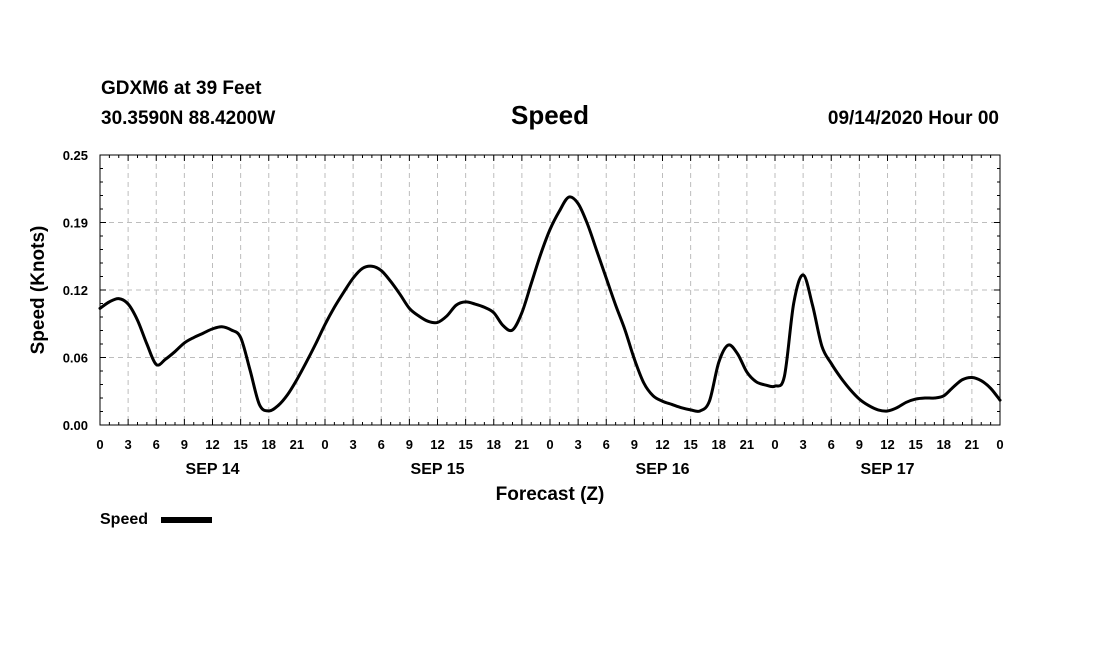 This screenshot has height=650, width=1100. I want to click on day-label: SEP 14, so click(213, 469).